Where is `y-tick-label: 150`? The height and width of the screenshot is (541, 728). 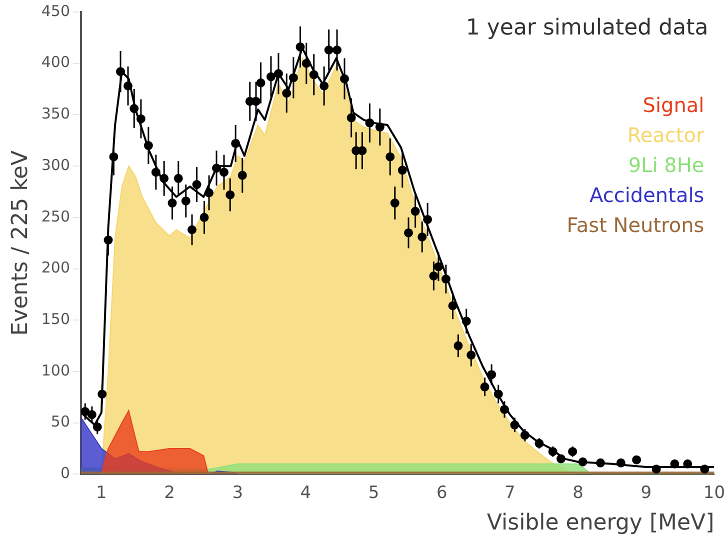
y-tick-label: 150 is located at coordinates (55, 319).